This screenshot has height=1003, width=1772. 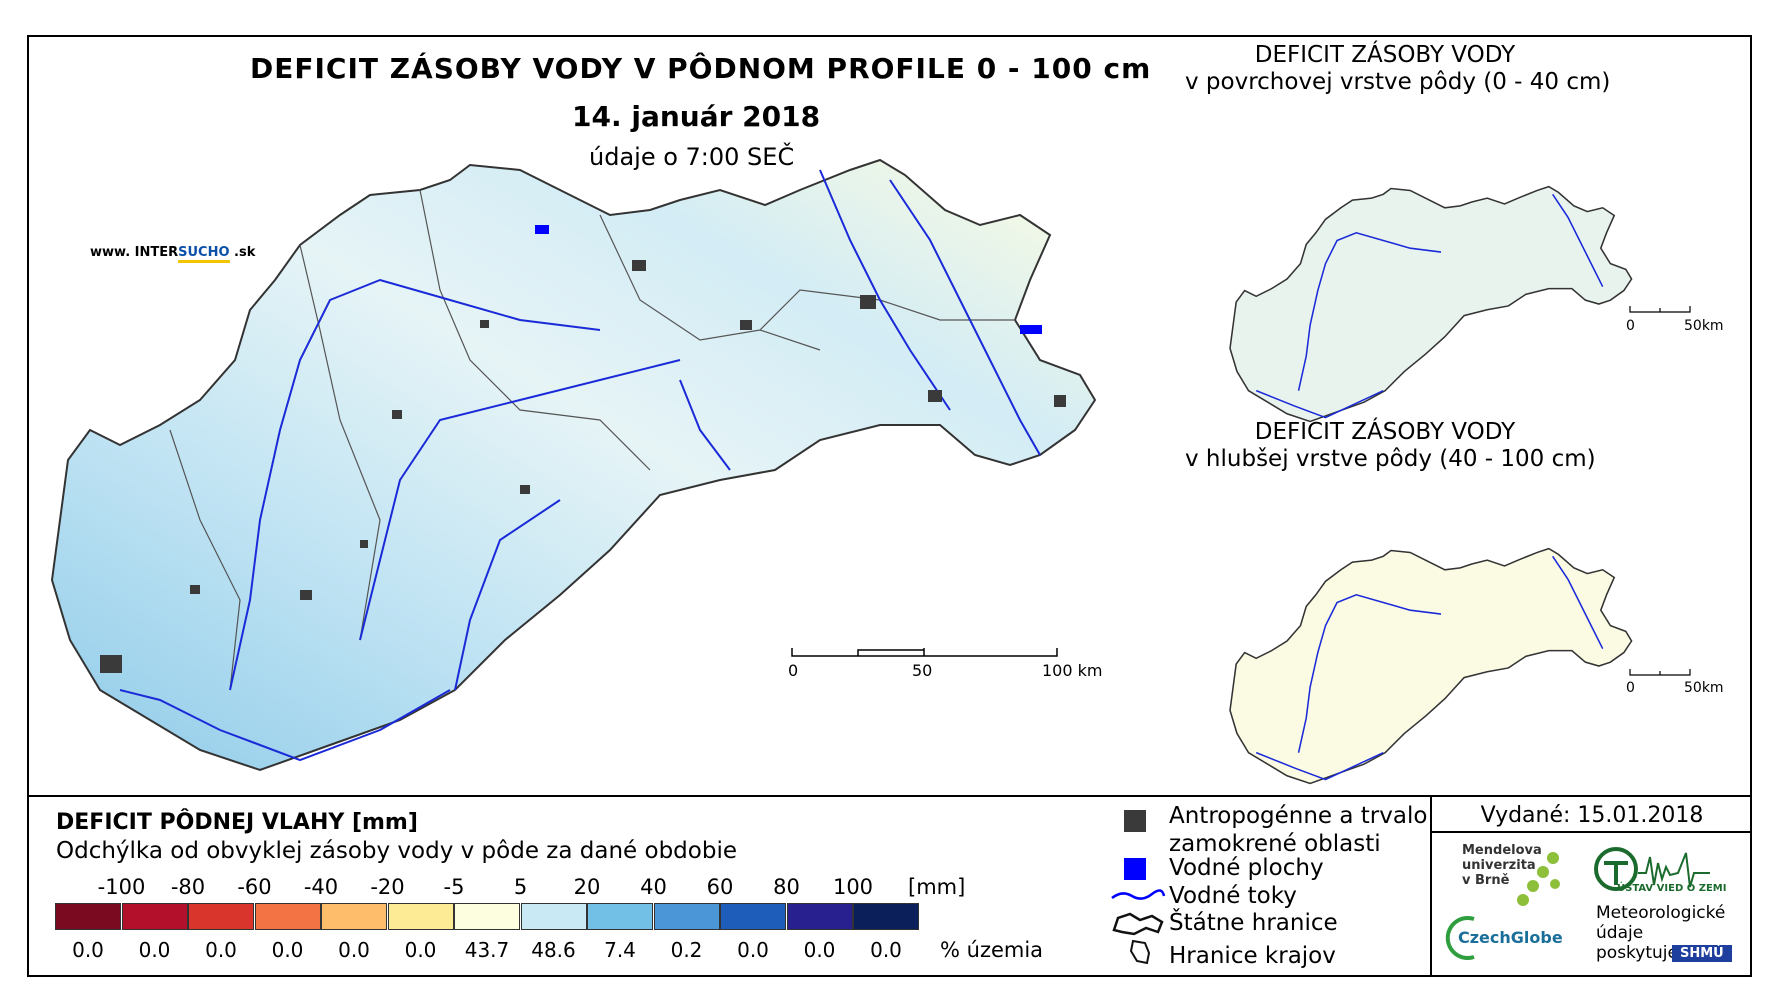 I want to click on inset2-title: DEFICIT ZÁSOBY VODY, so click(x=1385, y=432).